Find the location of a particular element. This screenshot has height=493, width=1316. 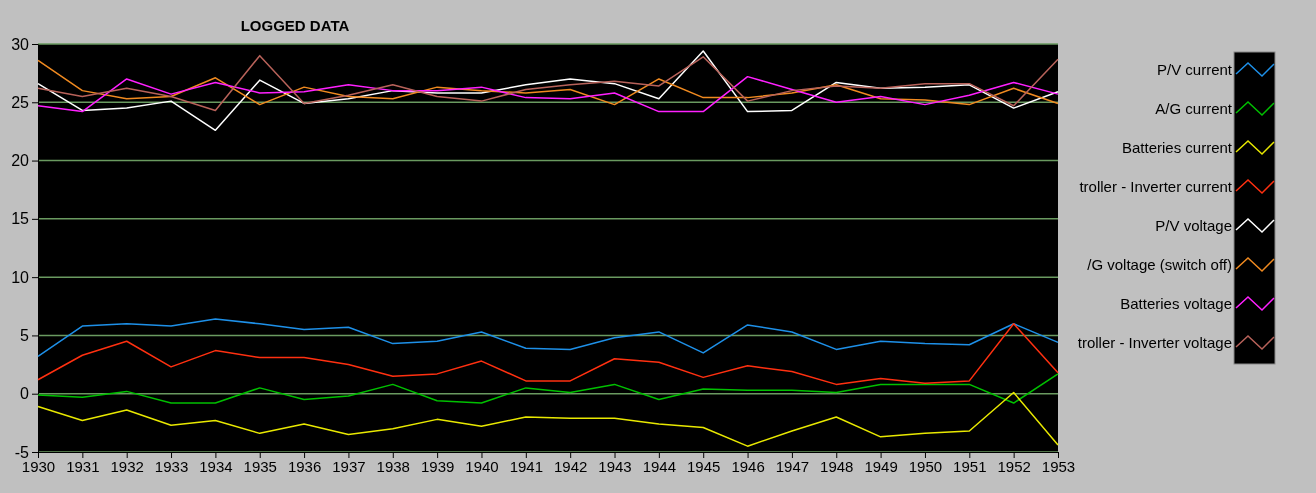

legend-label: troller - Inverter current is located at coordinates (1156, 186).